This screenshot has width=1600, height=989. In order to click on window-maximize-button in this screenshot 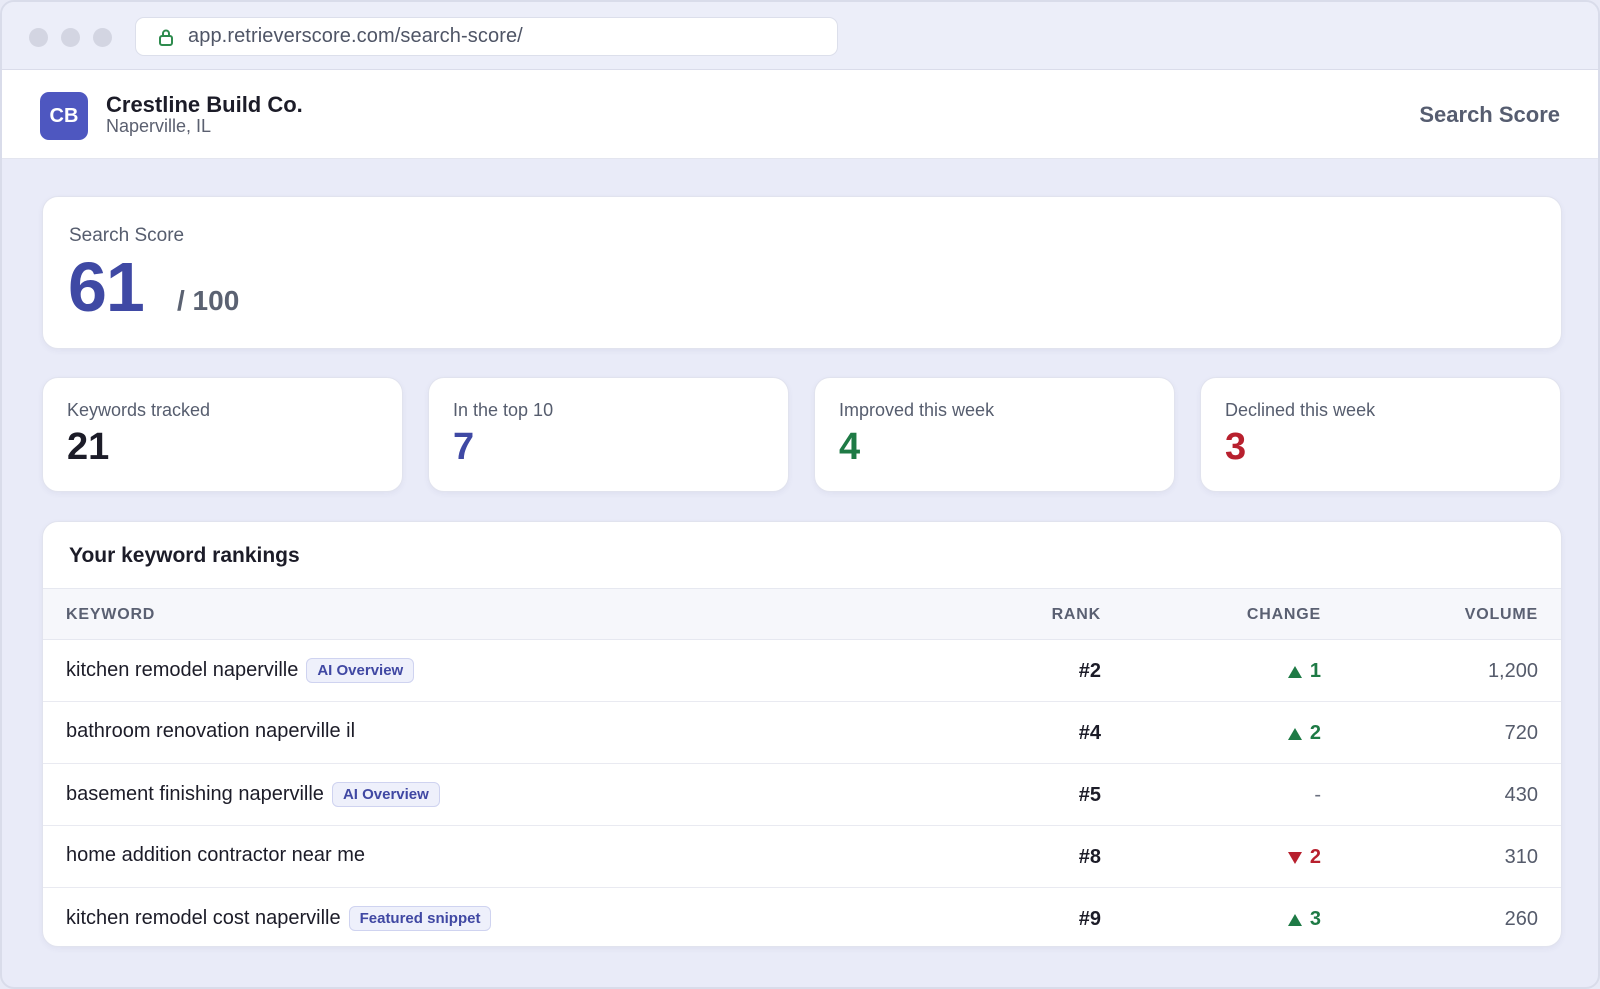, I will do `click(102, 37)`.